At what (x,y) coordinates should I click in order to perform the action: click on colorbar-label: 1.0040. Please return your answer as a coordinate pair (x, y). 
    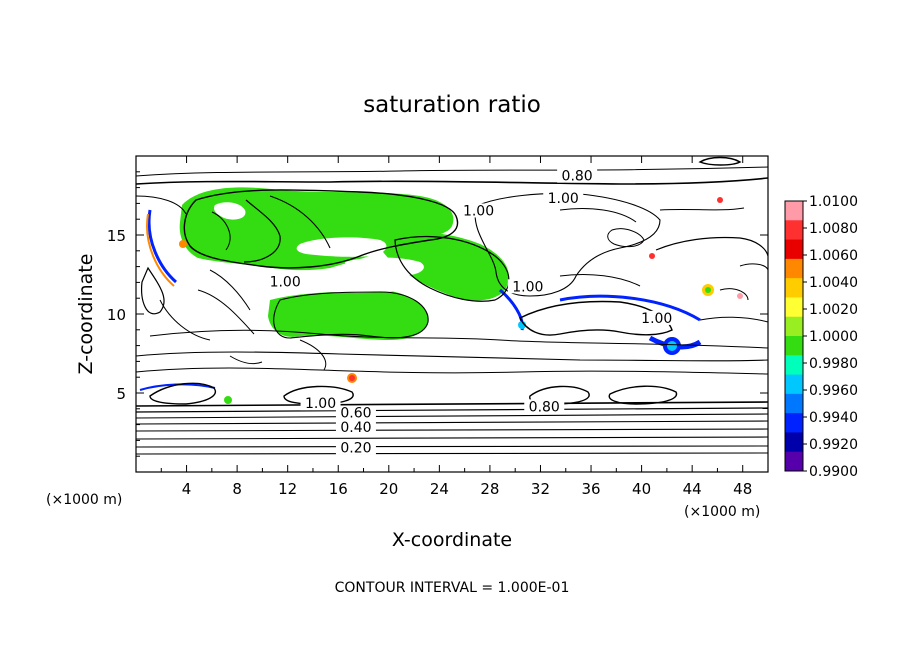
    Looking at the image, I should click on (833, 283).